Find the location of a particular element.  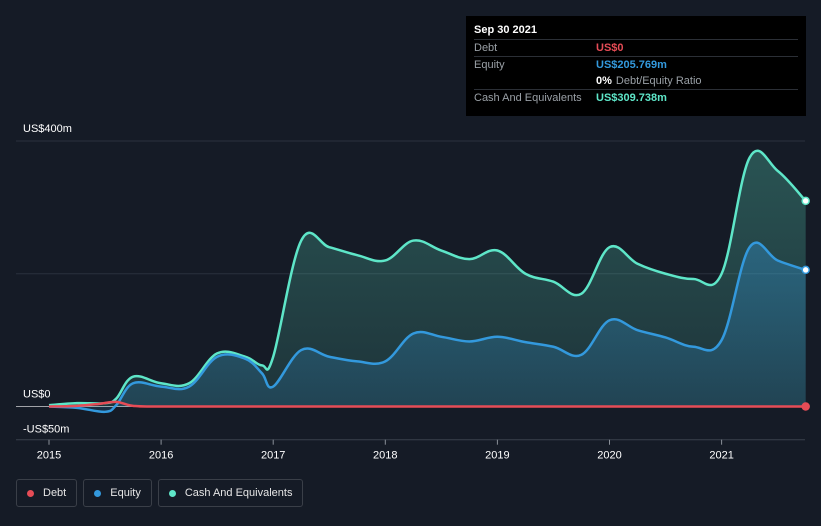

tooltip-value-equity: US$205.769m is located at coordinates (631, 65).